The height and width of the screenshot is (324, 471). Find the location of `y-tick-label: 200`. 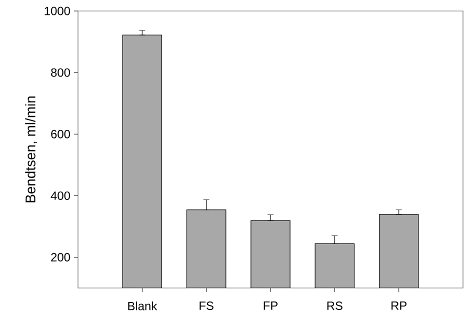

y-tick-label: 200 is located at coordinates (60, 257).